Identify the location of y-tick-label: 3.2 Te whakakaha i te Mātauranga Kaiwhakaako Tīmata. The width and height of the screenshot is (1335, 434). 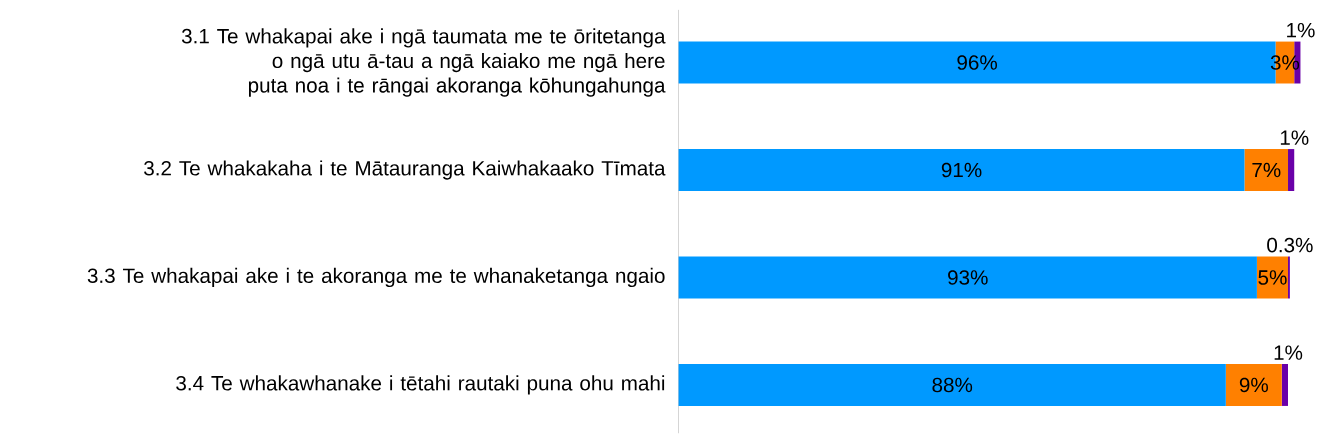
(405, 170).